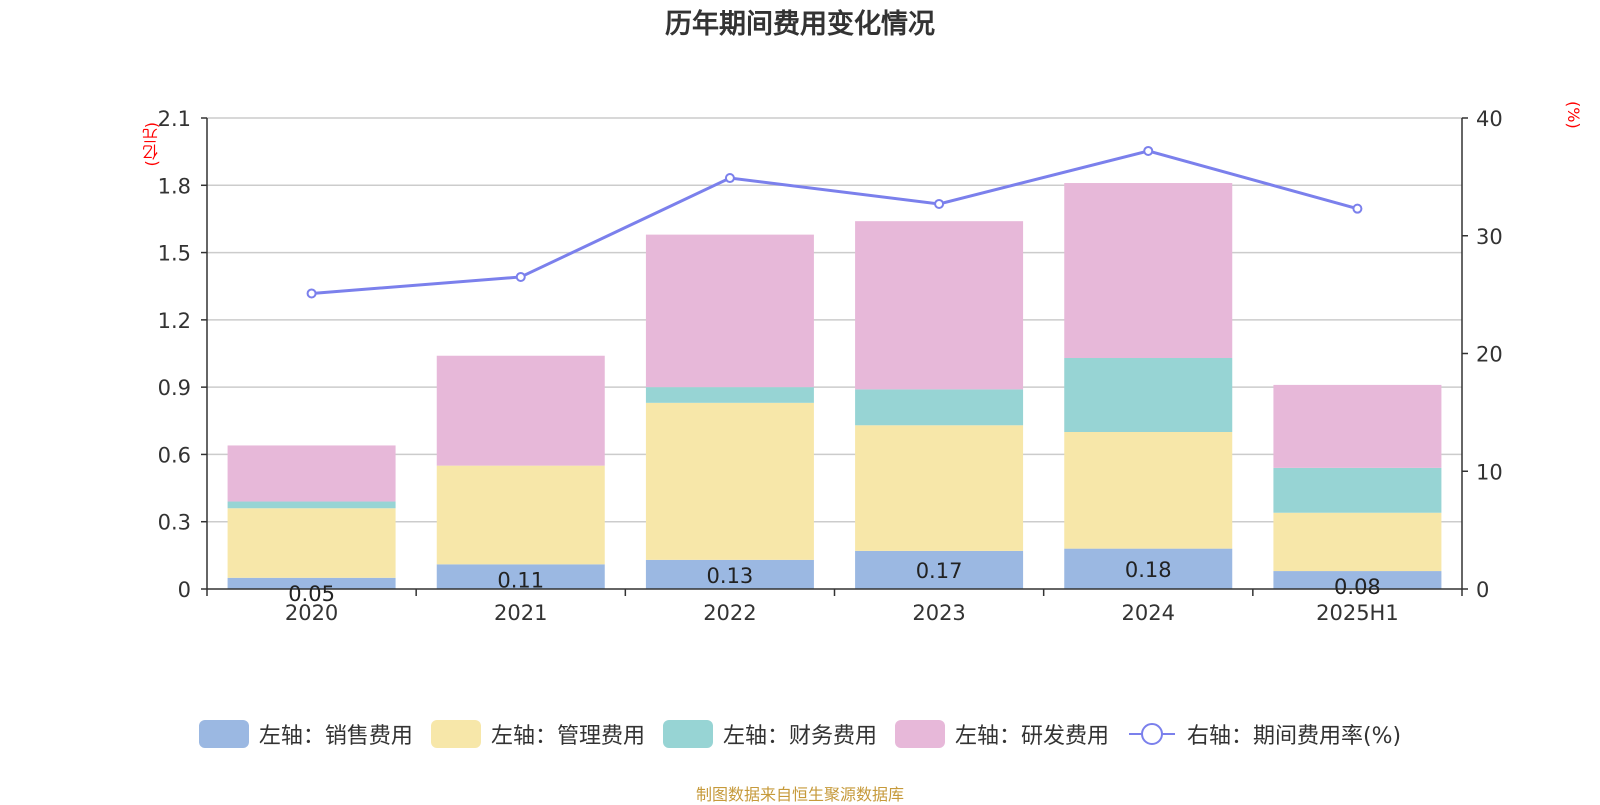 This screenshot has height=805, width=1600. Describe the element at coordinates (311, 613) in the screenshot. I see `x-axis-tick-label: 2020` at that location.